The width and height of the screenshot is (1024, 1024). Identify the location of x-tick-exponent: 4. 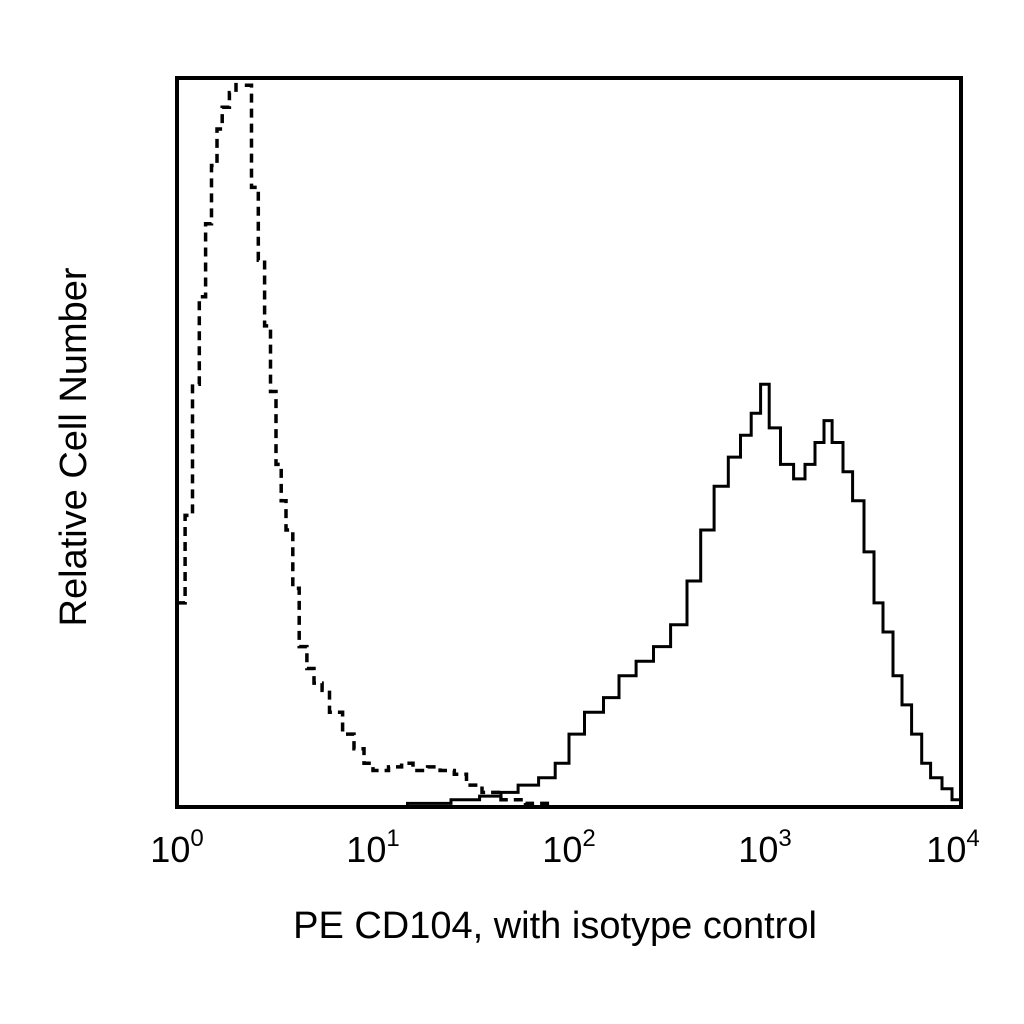
(972, 838).